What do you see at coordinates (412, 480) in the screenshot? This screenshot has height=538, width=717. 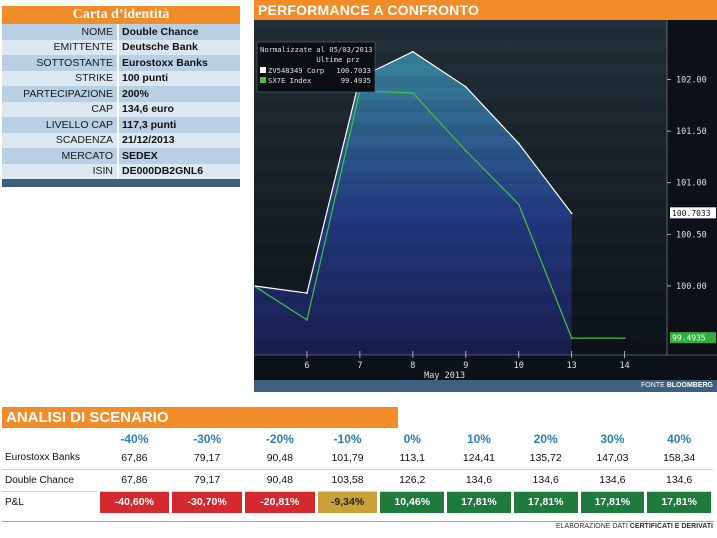 I see `scenario-cell: 126,2` at bounding box center [412, 480].